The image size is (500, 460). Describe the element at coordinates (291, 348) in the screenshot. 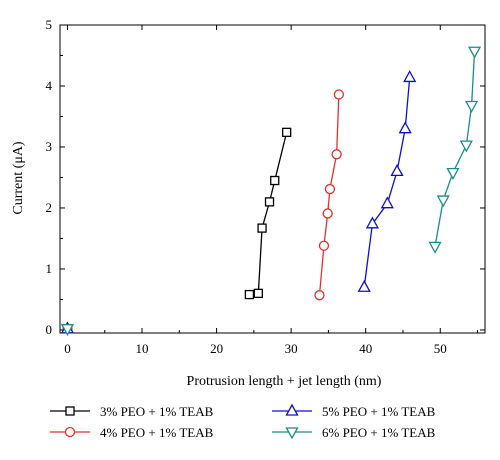

I see `x-tick-label: 30` at that location.